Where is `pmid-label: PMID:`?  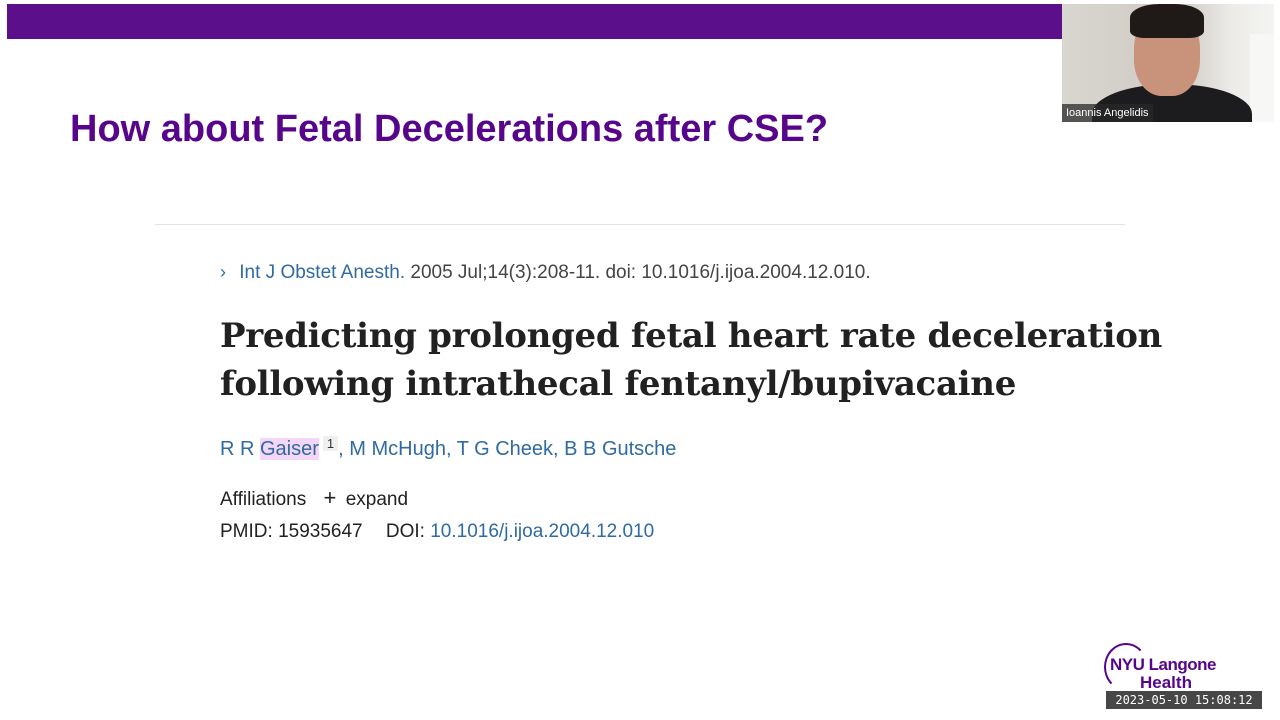 pmid-label: PMID: is located at coordinates (246, 531).